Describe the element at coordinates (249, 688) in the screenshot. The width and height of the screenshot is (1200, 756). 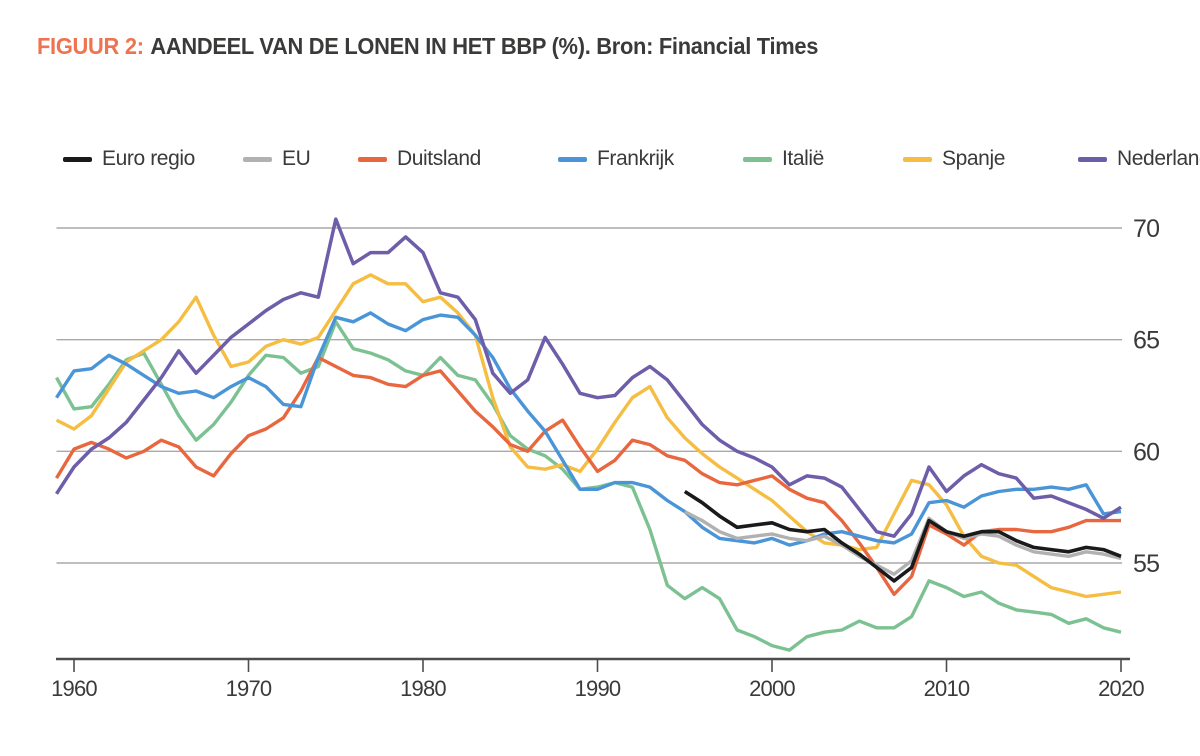
I see `x-tick-label-1970: 1970` at that location.